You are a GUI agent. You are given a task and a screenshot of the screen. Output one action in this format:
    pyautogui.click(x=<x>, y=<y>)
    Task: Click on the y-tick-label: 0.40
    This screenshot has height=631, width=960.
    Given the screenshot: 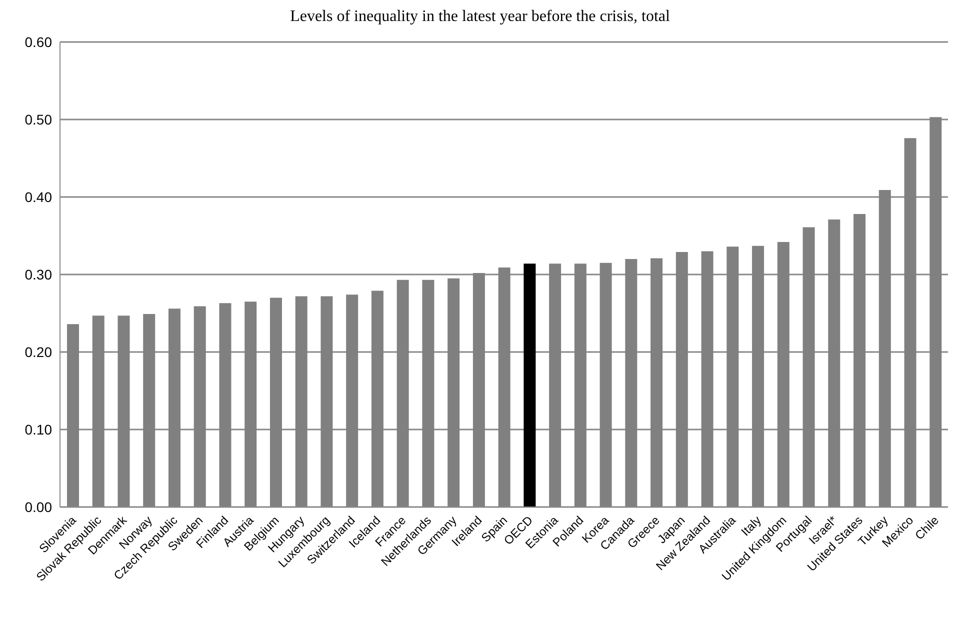 What is the action you would take?
    pyautogui.click(x=38, y=196)
    